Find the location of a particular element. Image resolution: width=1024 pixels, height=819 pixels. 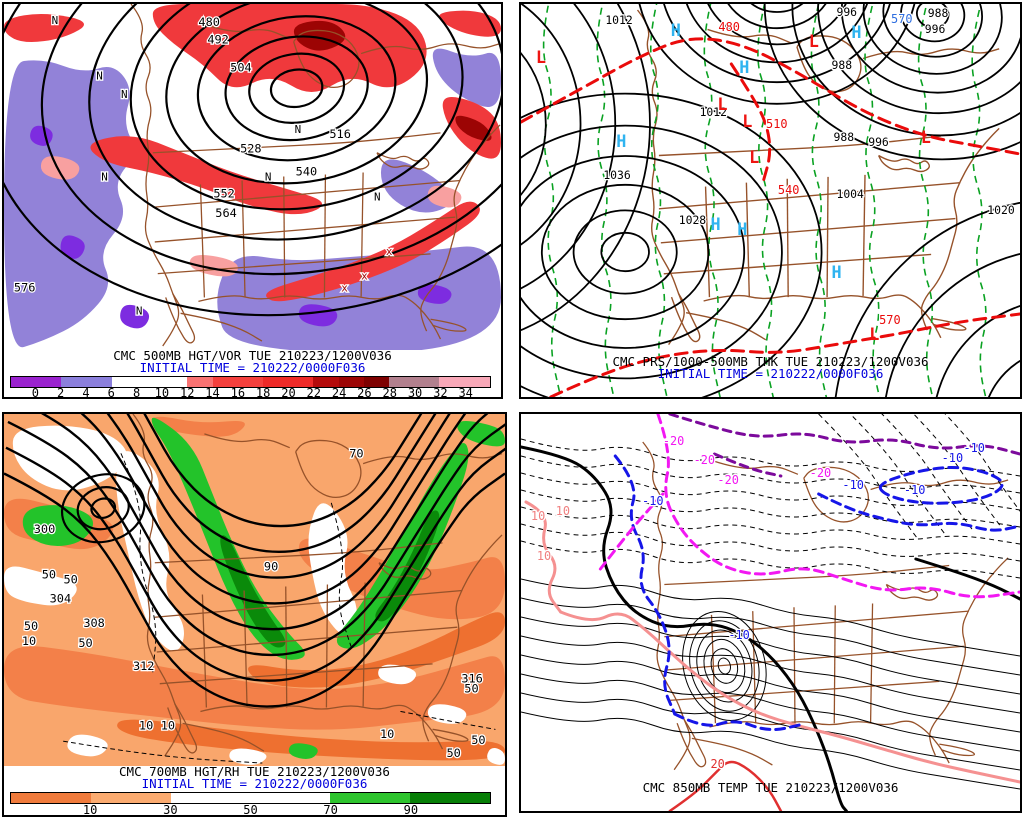

thk-510-line is located at coordinates (750, 123).